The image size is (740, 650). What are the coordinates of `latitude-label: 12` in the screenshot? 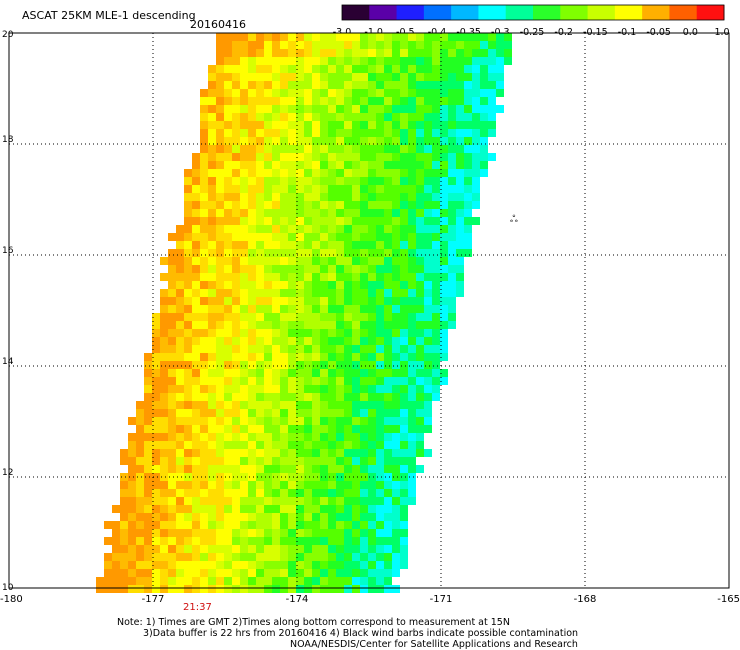 It's located at (7, 473).